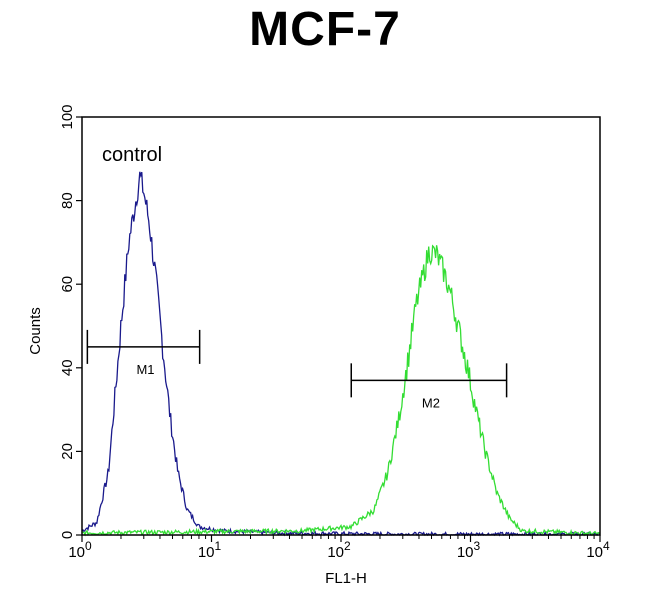 The image size is (650, 595). Describe the element at coordinates (339, 550) in the screenshot. I see `x-tick-label: 10²` at that location.